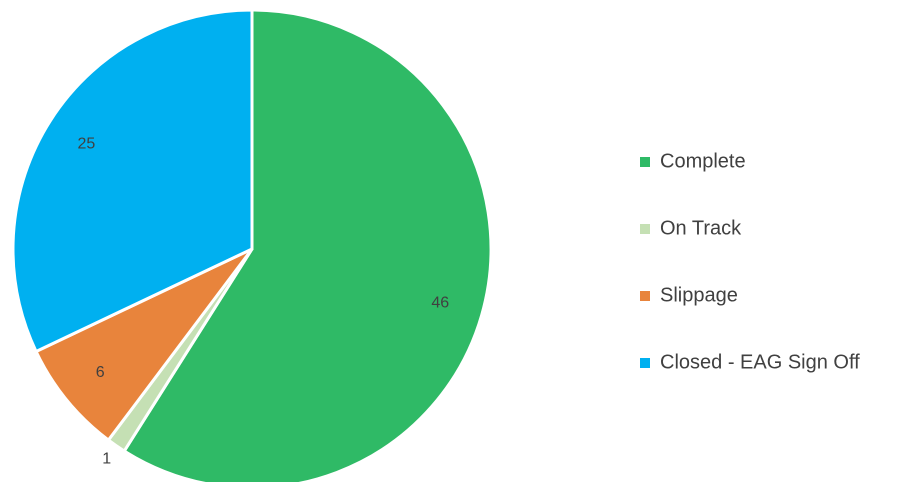  Describe the element at coordinates (703, 161) in the screenshot. I see `legend-label: Complete` at that location.